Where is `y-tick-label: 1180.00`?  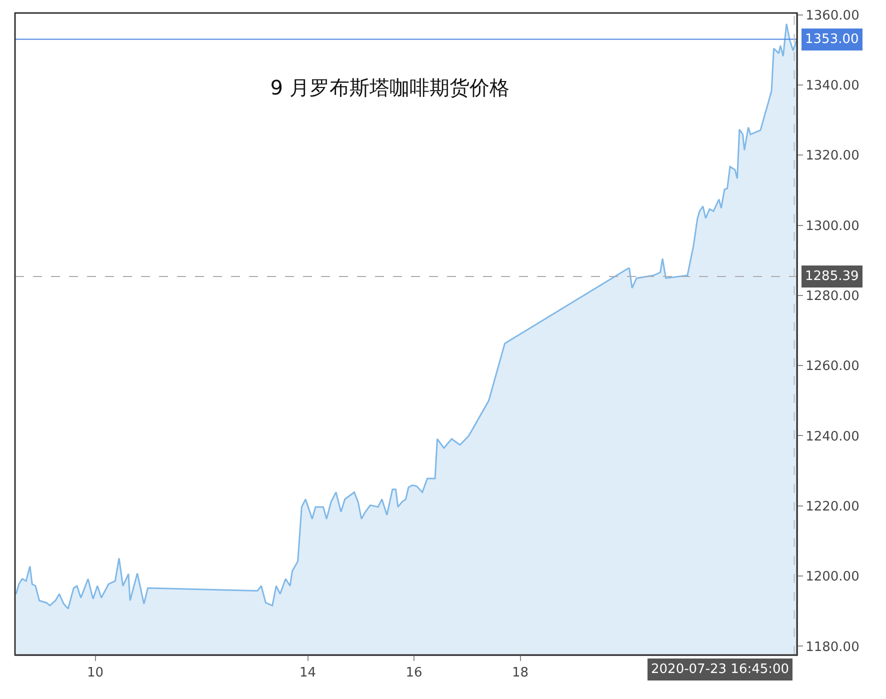
y-tick-label: 1180.00 is located at coordinates (833, 647).